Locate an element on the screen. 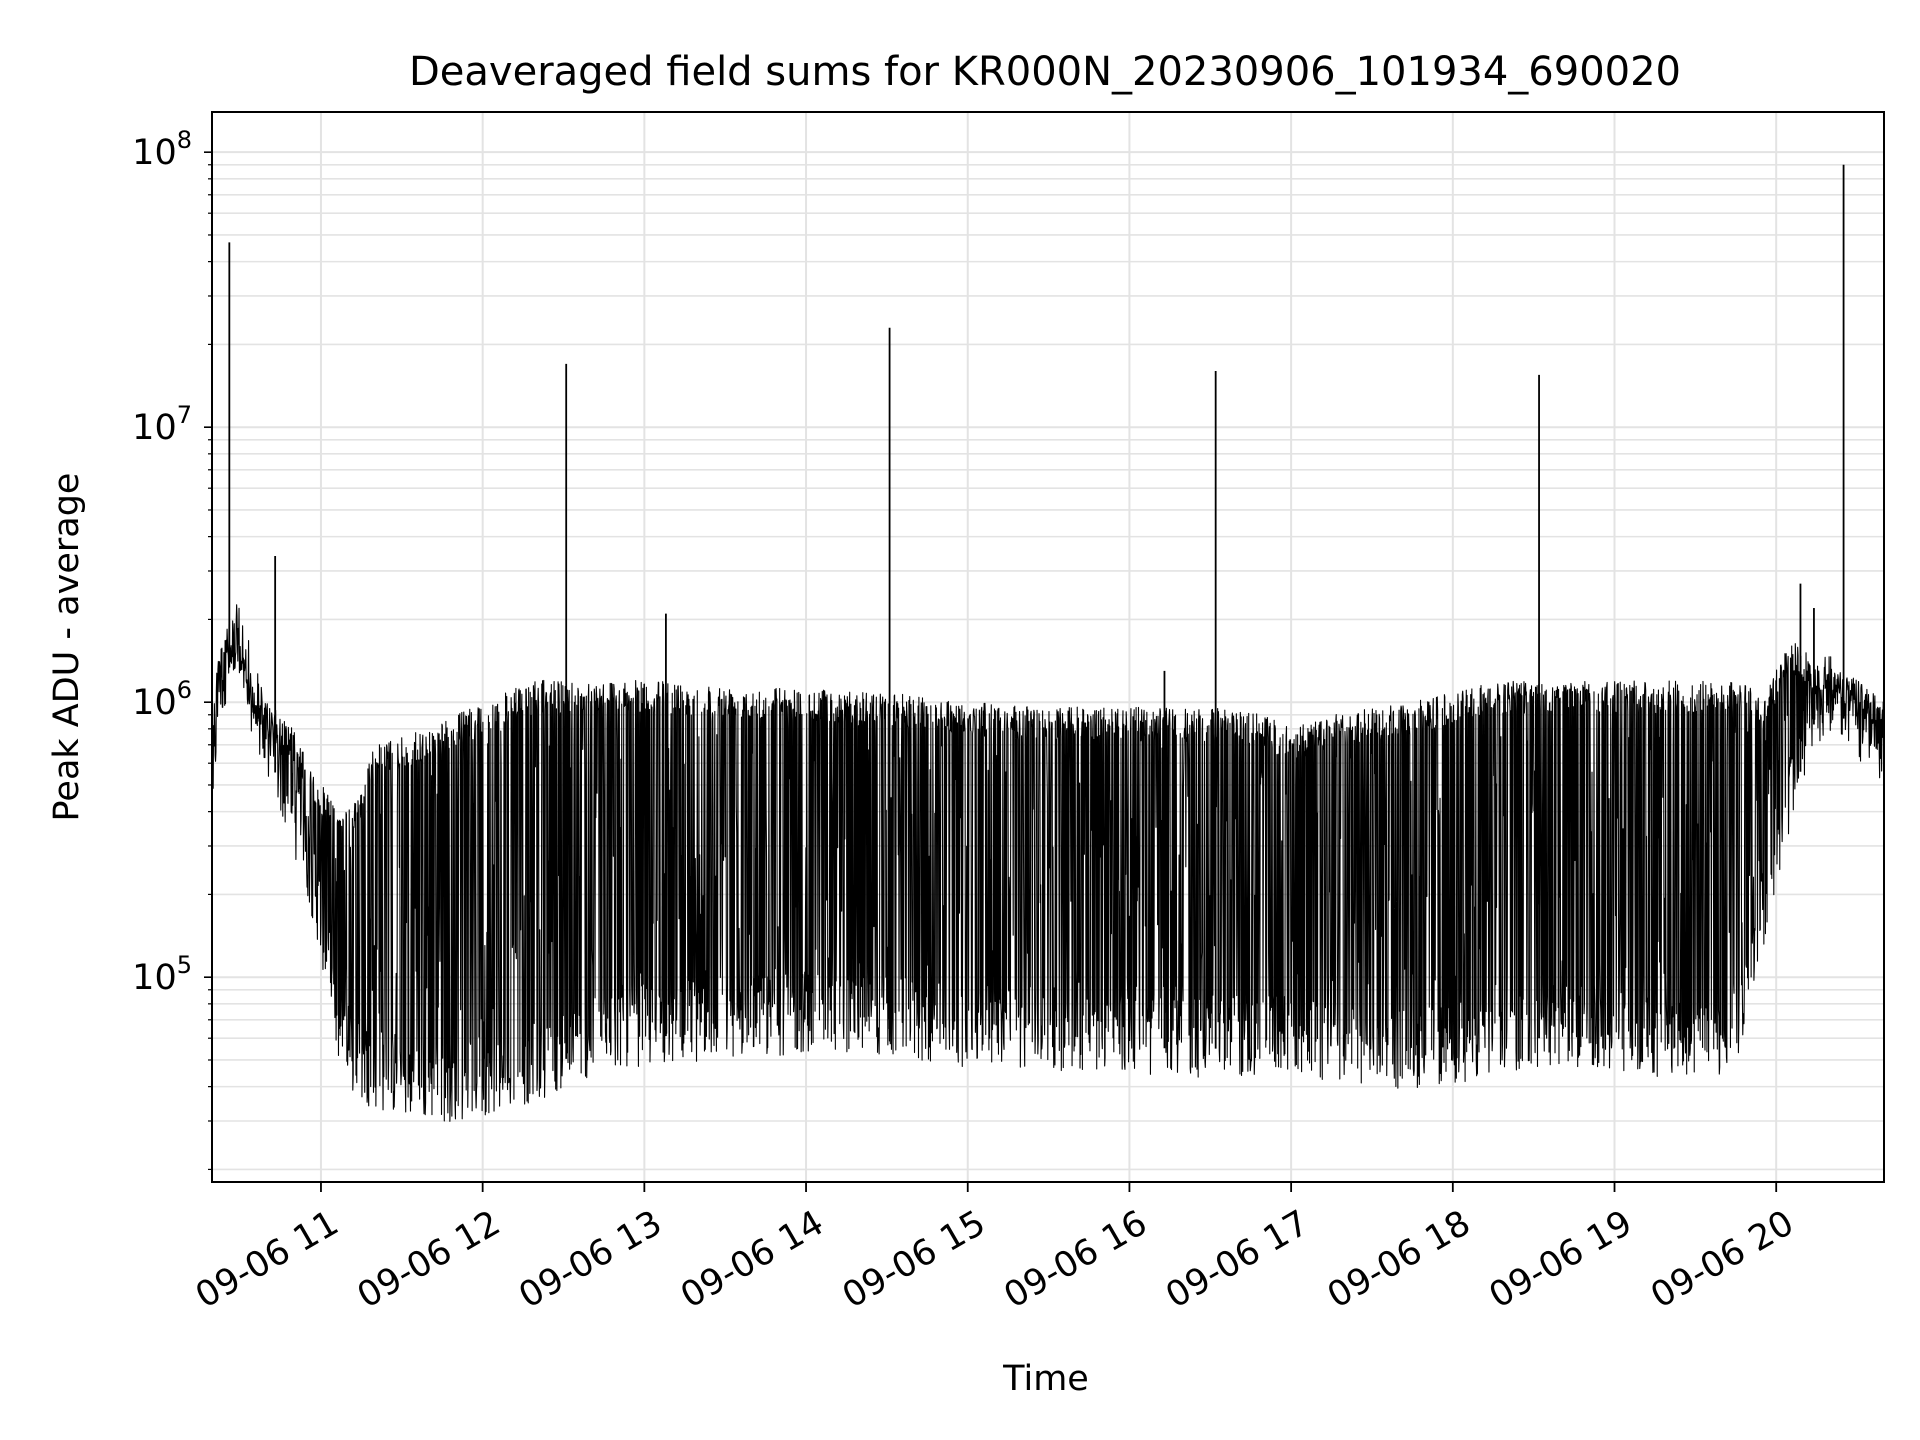  y-tick-label: 10⁶ is located at coordinates (162, 699).